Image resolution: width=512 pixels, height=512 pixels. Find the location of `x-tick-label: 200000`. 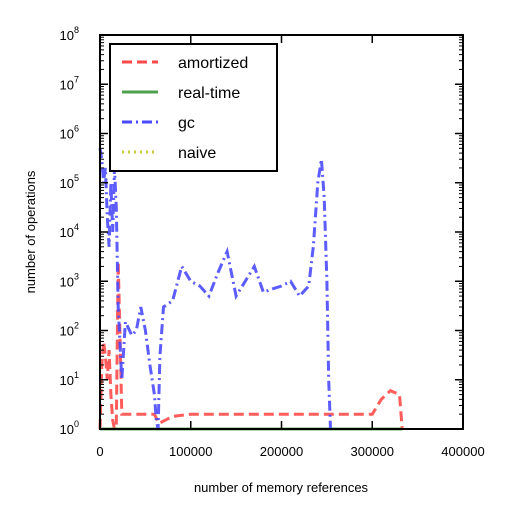

x-tick-label: 200000 is located at coordinates (281, 451).